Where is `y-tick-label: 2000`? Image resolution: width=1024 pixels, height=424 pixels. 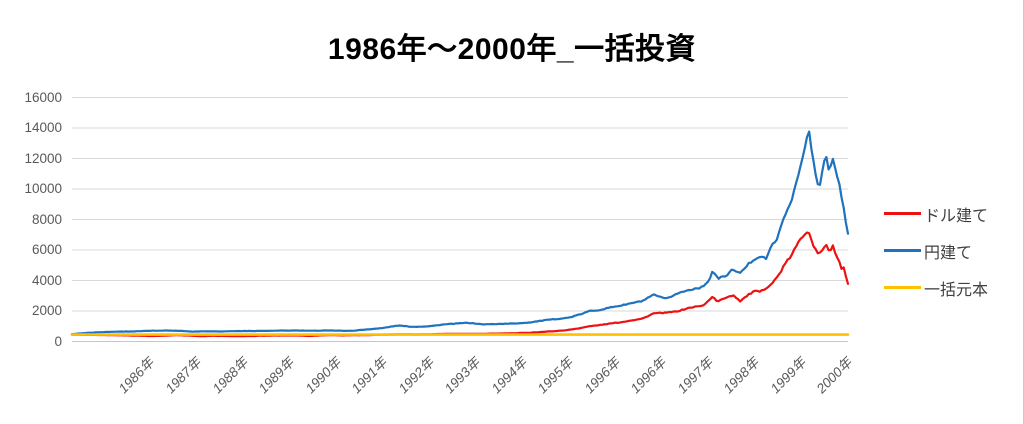 y-tick-label: 2000 is located at coordinates (46, 310).